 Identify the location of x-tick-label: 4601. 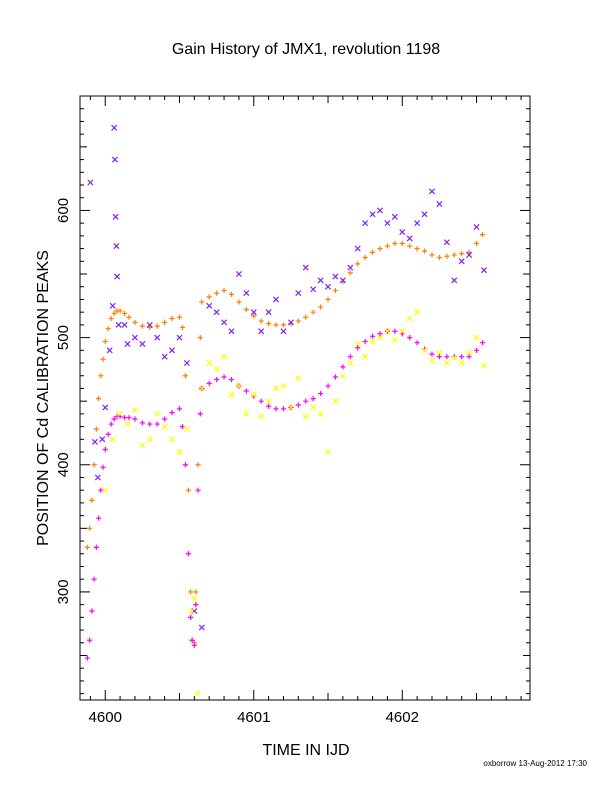
(253, 717).